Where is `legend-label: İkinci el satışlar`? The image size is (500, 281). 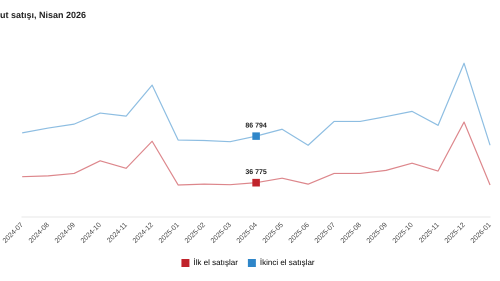 legend-label: İkinci el satışlar is located at coordinates (287, 263).